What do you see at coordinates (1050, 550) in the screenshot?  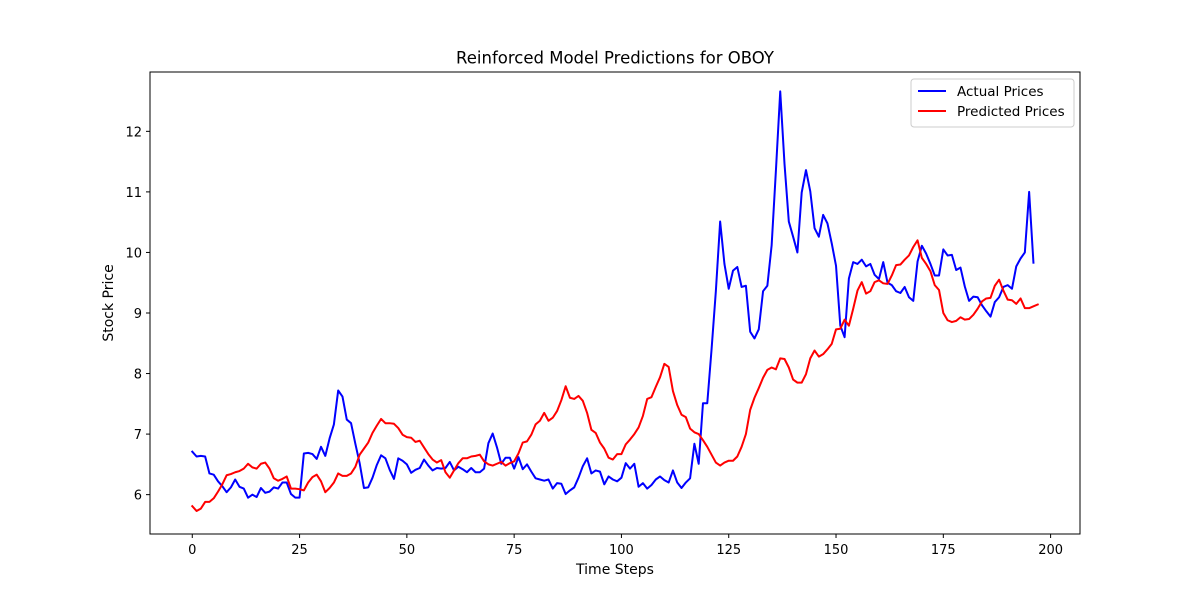 I see `x-tick-label: 200` at bounding box center [1050, 550].